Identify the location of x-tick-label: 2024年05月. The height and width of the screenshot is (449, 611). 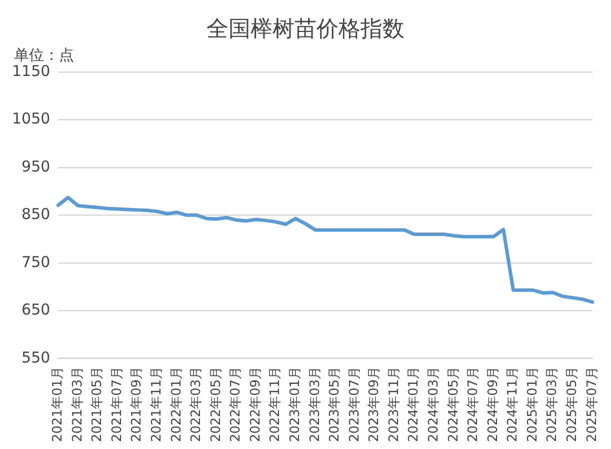
(454, 404).